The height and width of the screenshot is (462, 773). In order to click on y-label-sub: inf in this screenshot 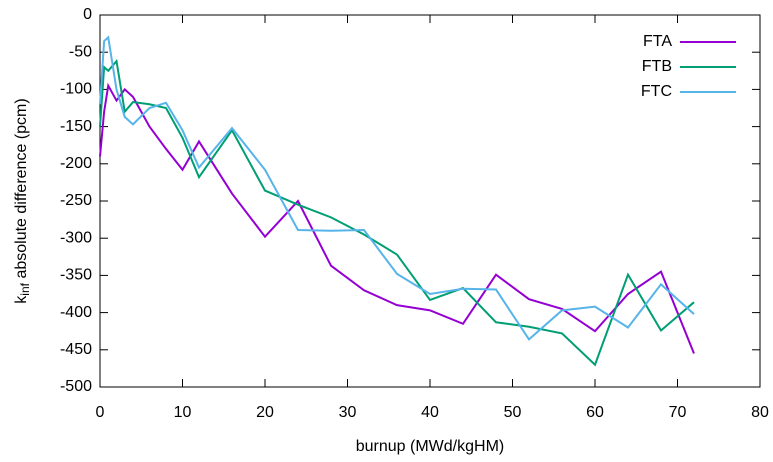, I will do `click(25, 288)`.